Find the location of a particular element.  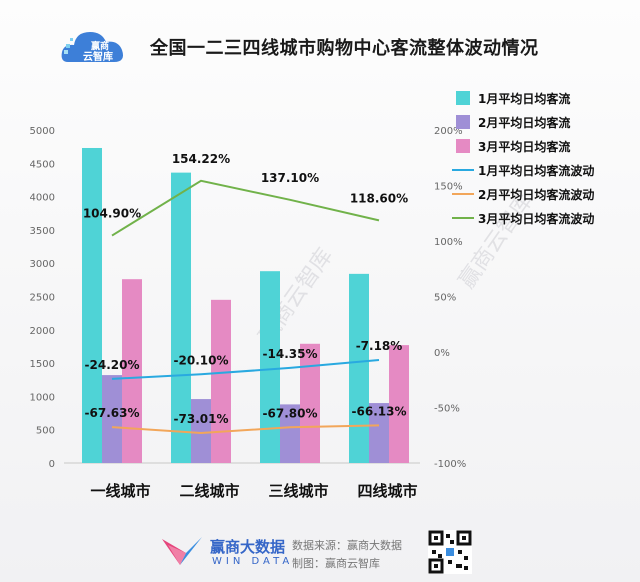

right-y-tick-label: 50% is located at coordinates (445, 298).